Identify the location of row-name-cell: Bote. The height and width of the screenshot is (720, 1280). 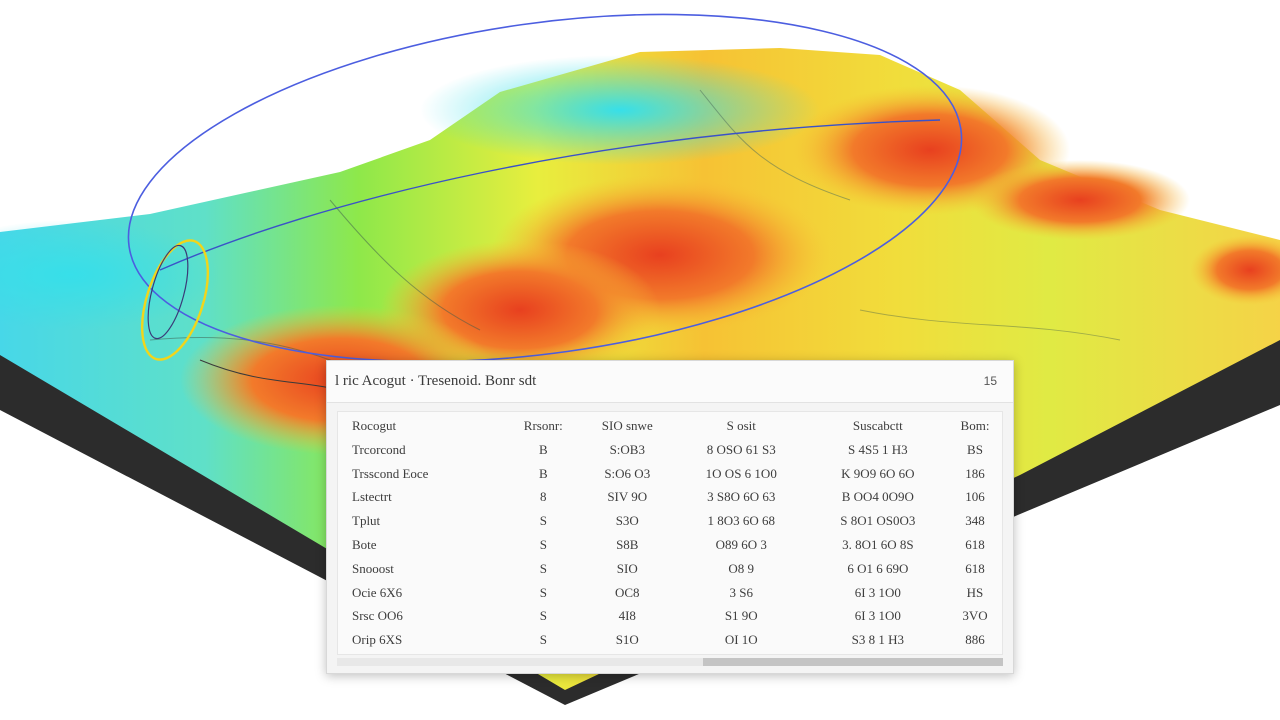
(364, 545).